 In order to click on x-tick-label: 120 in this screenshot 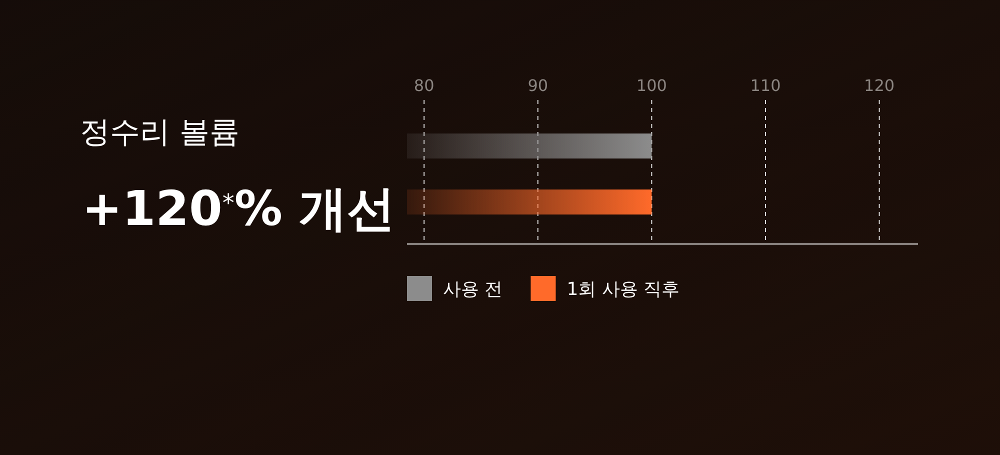, I will do `click(879, 85)`.